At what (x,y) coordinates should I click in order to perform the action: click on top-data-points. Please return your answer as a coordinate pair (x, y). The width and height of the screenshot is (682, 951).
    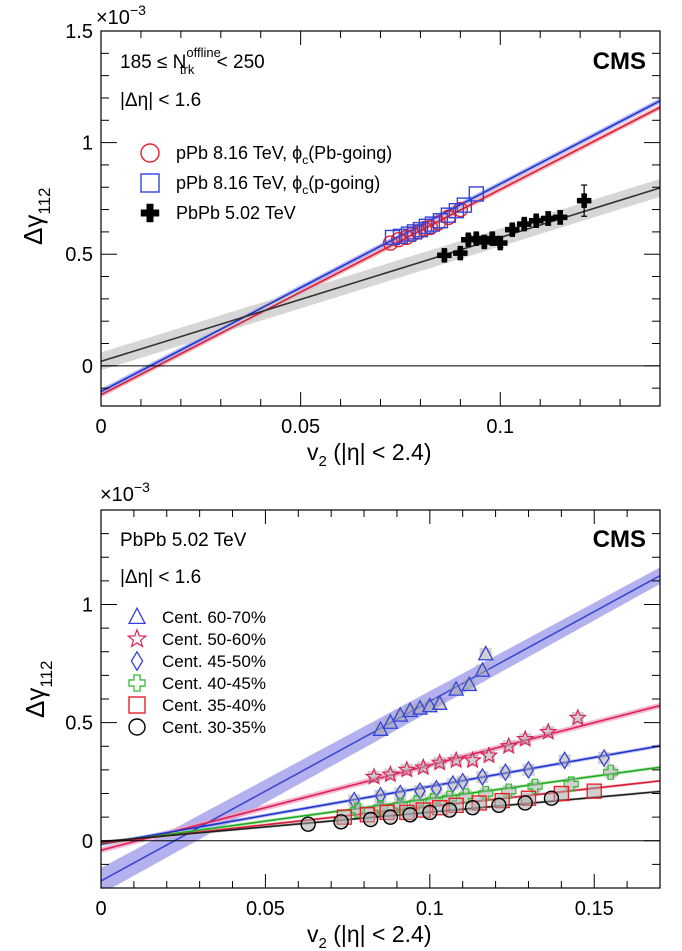
    Looking at the image, I should click on (487, 223).